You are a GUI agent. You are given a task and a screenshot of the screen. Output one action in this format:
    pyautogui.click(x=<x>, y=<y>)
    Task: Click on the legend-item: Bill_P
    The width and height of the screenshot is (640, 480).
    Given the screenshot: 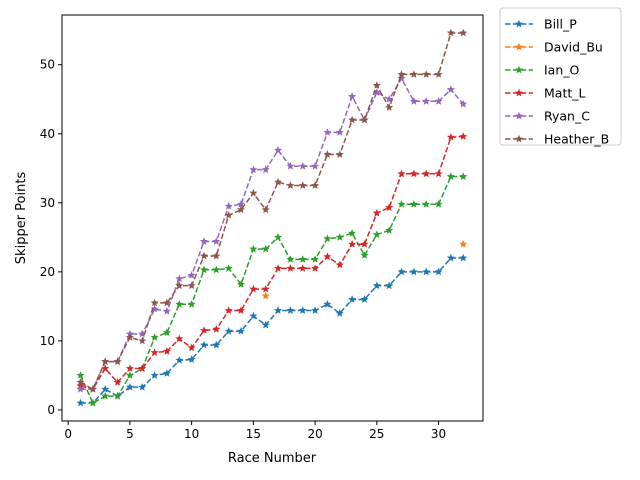 What is the action you would take?
    pyautogui.click(x=541, y=24)
    